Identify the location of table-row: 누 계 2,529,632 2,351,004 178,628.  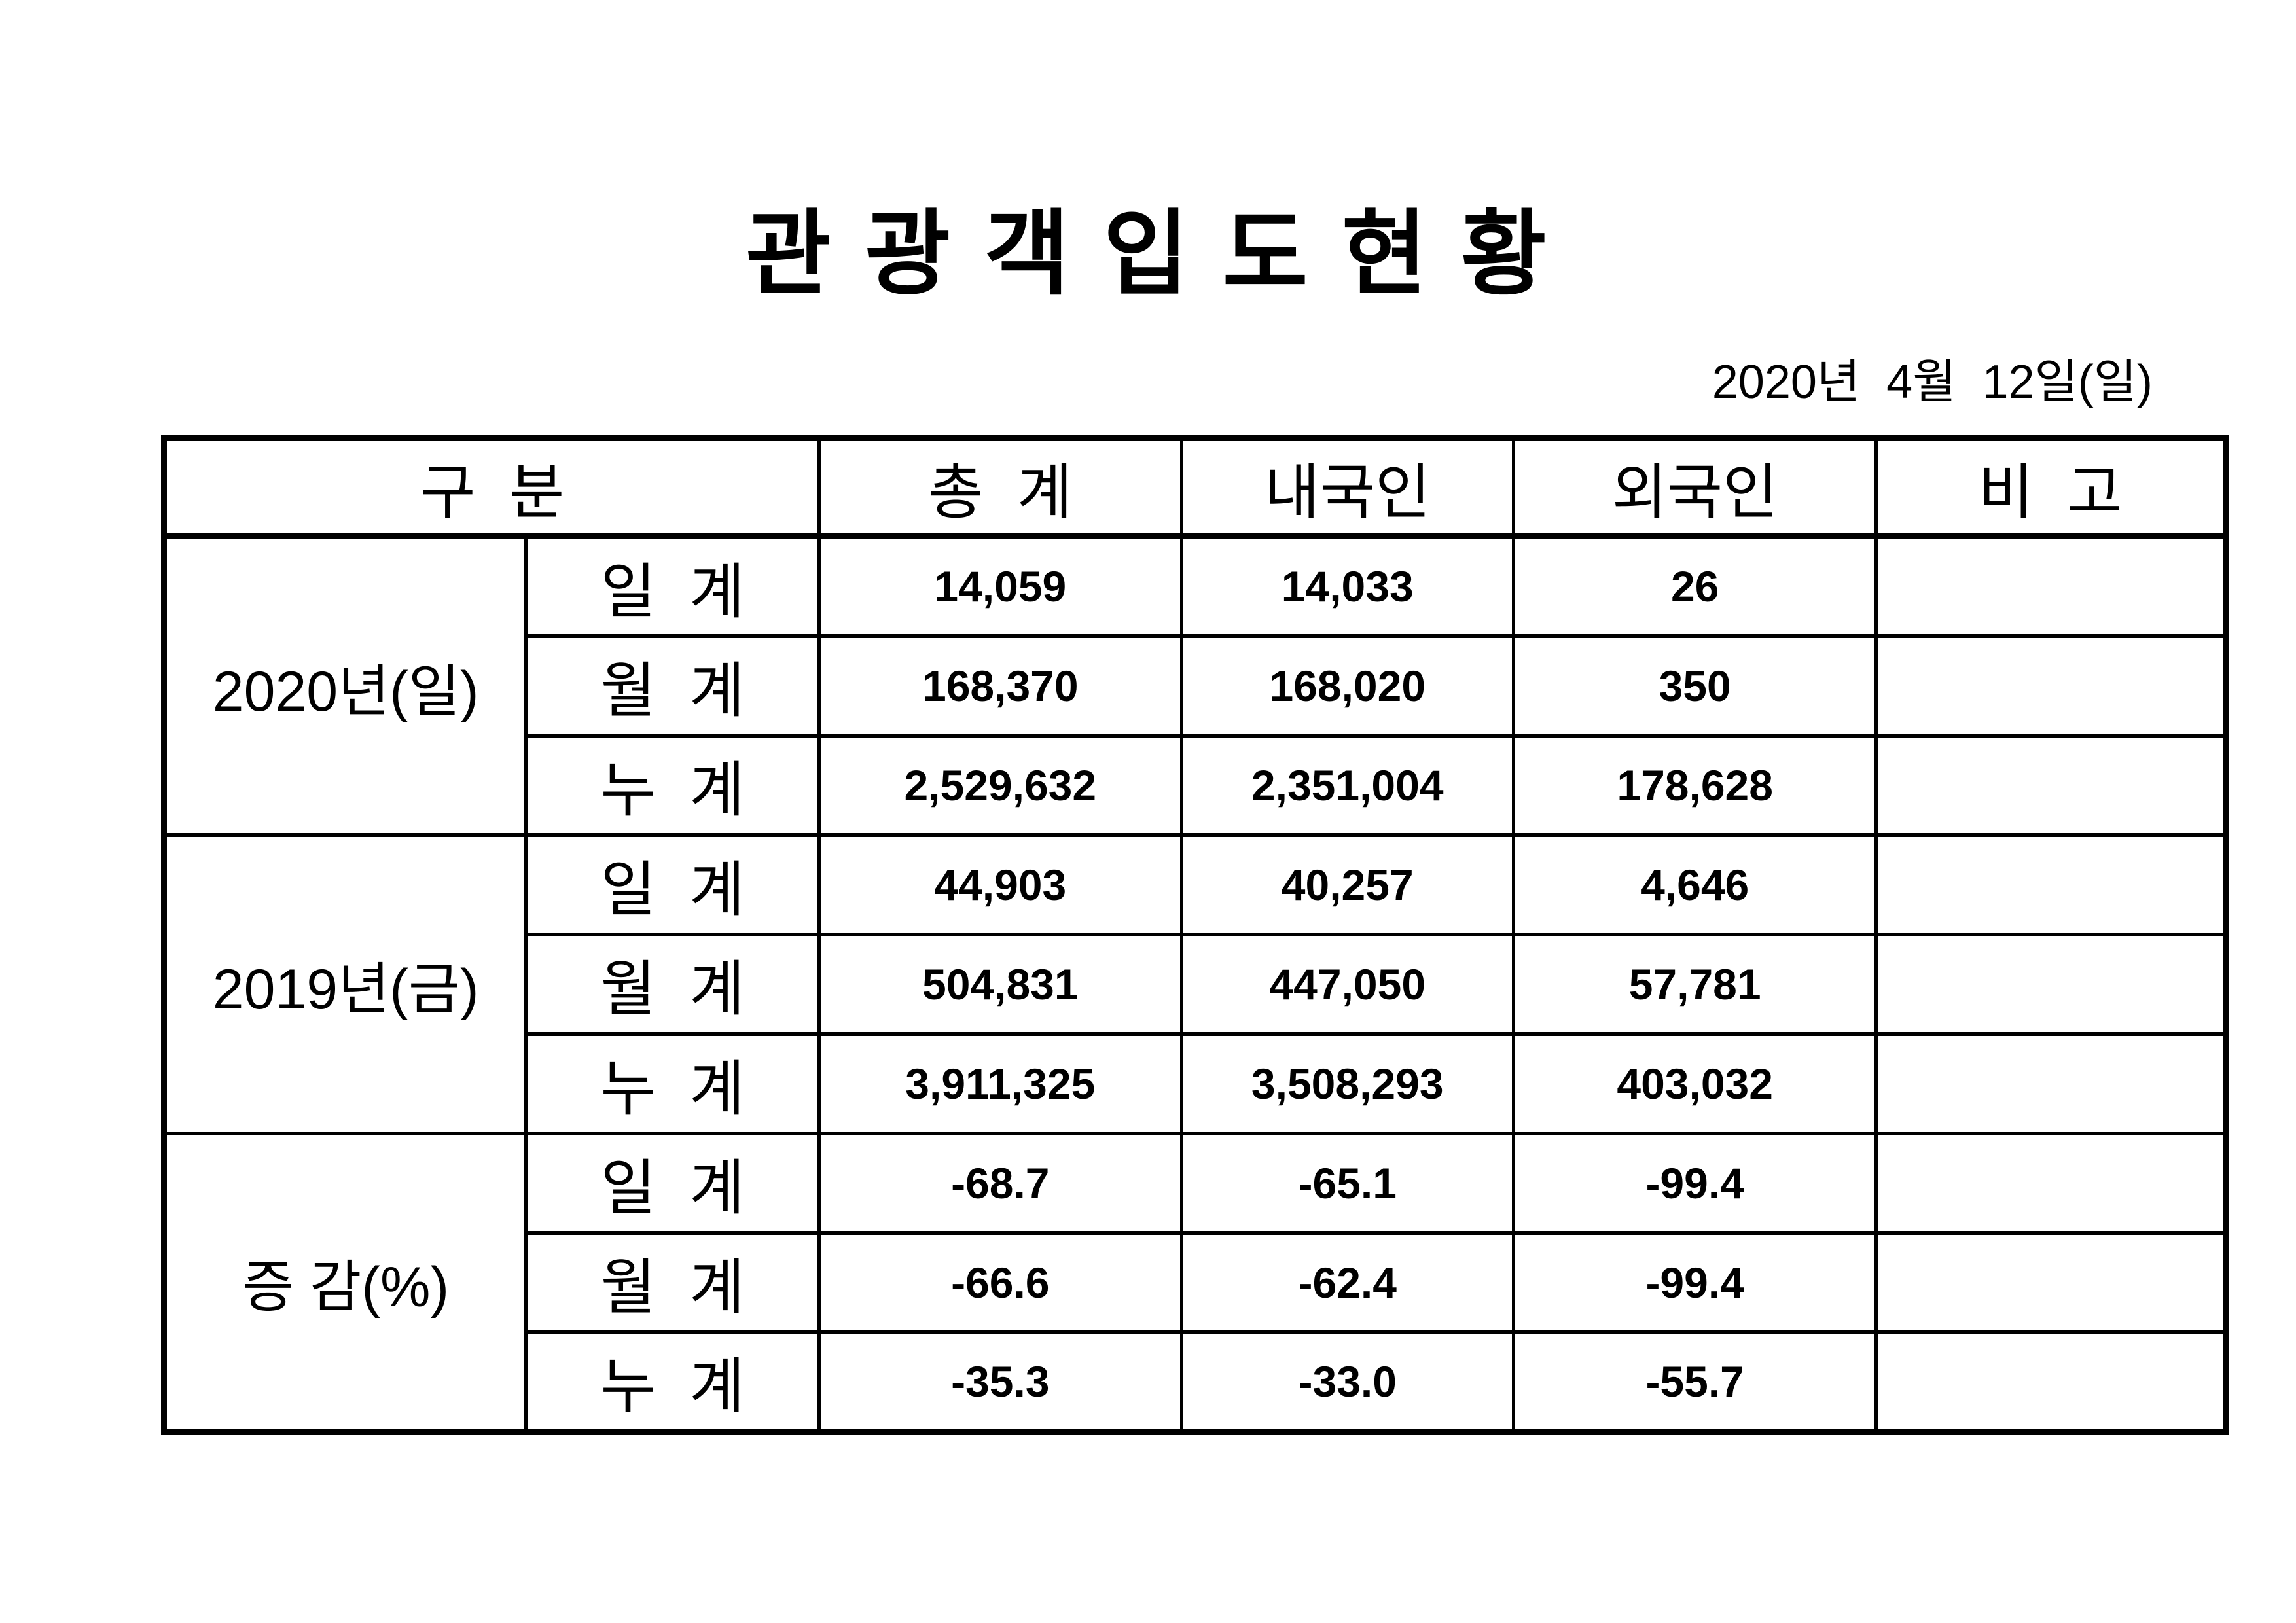
(1195, 785).